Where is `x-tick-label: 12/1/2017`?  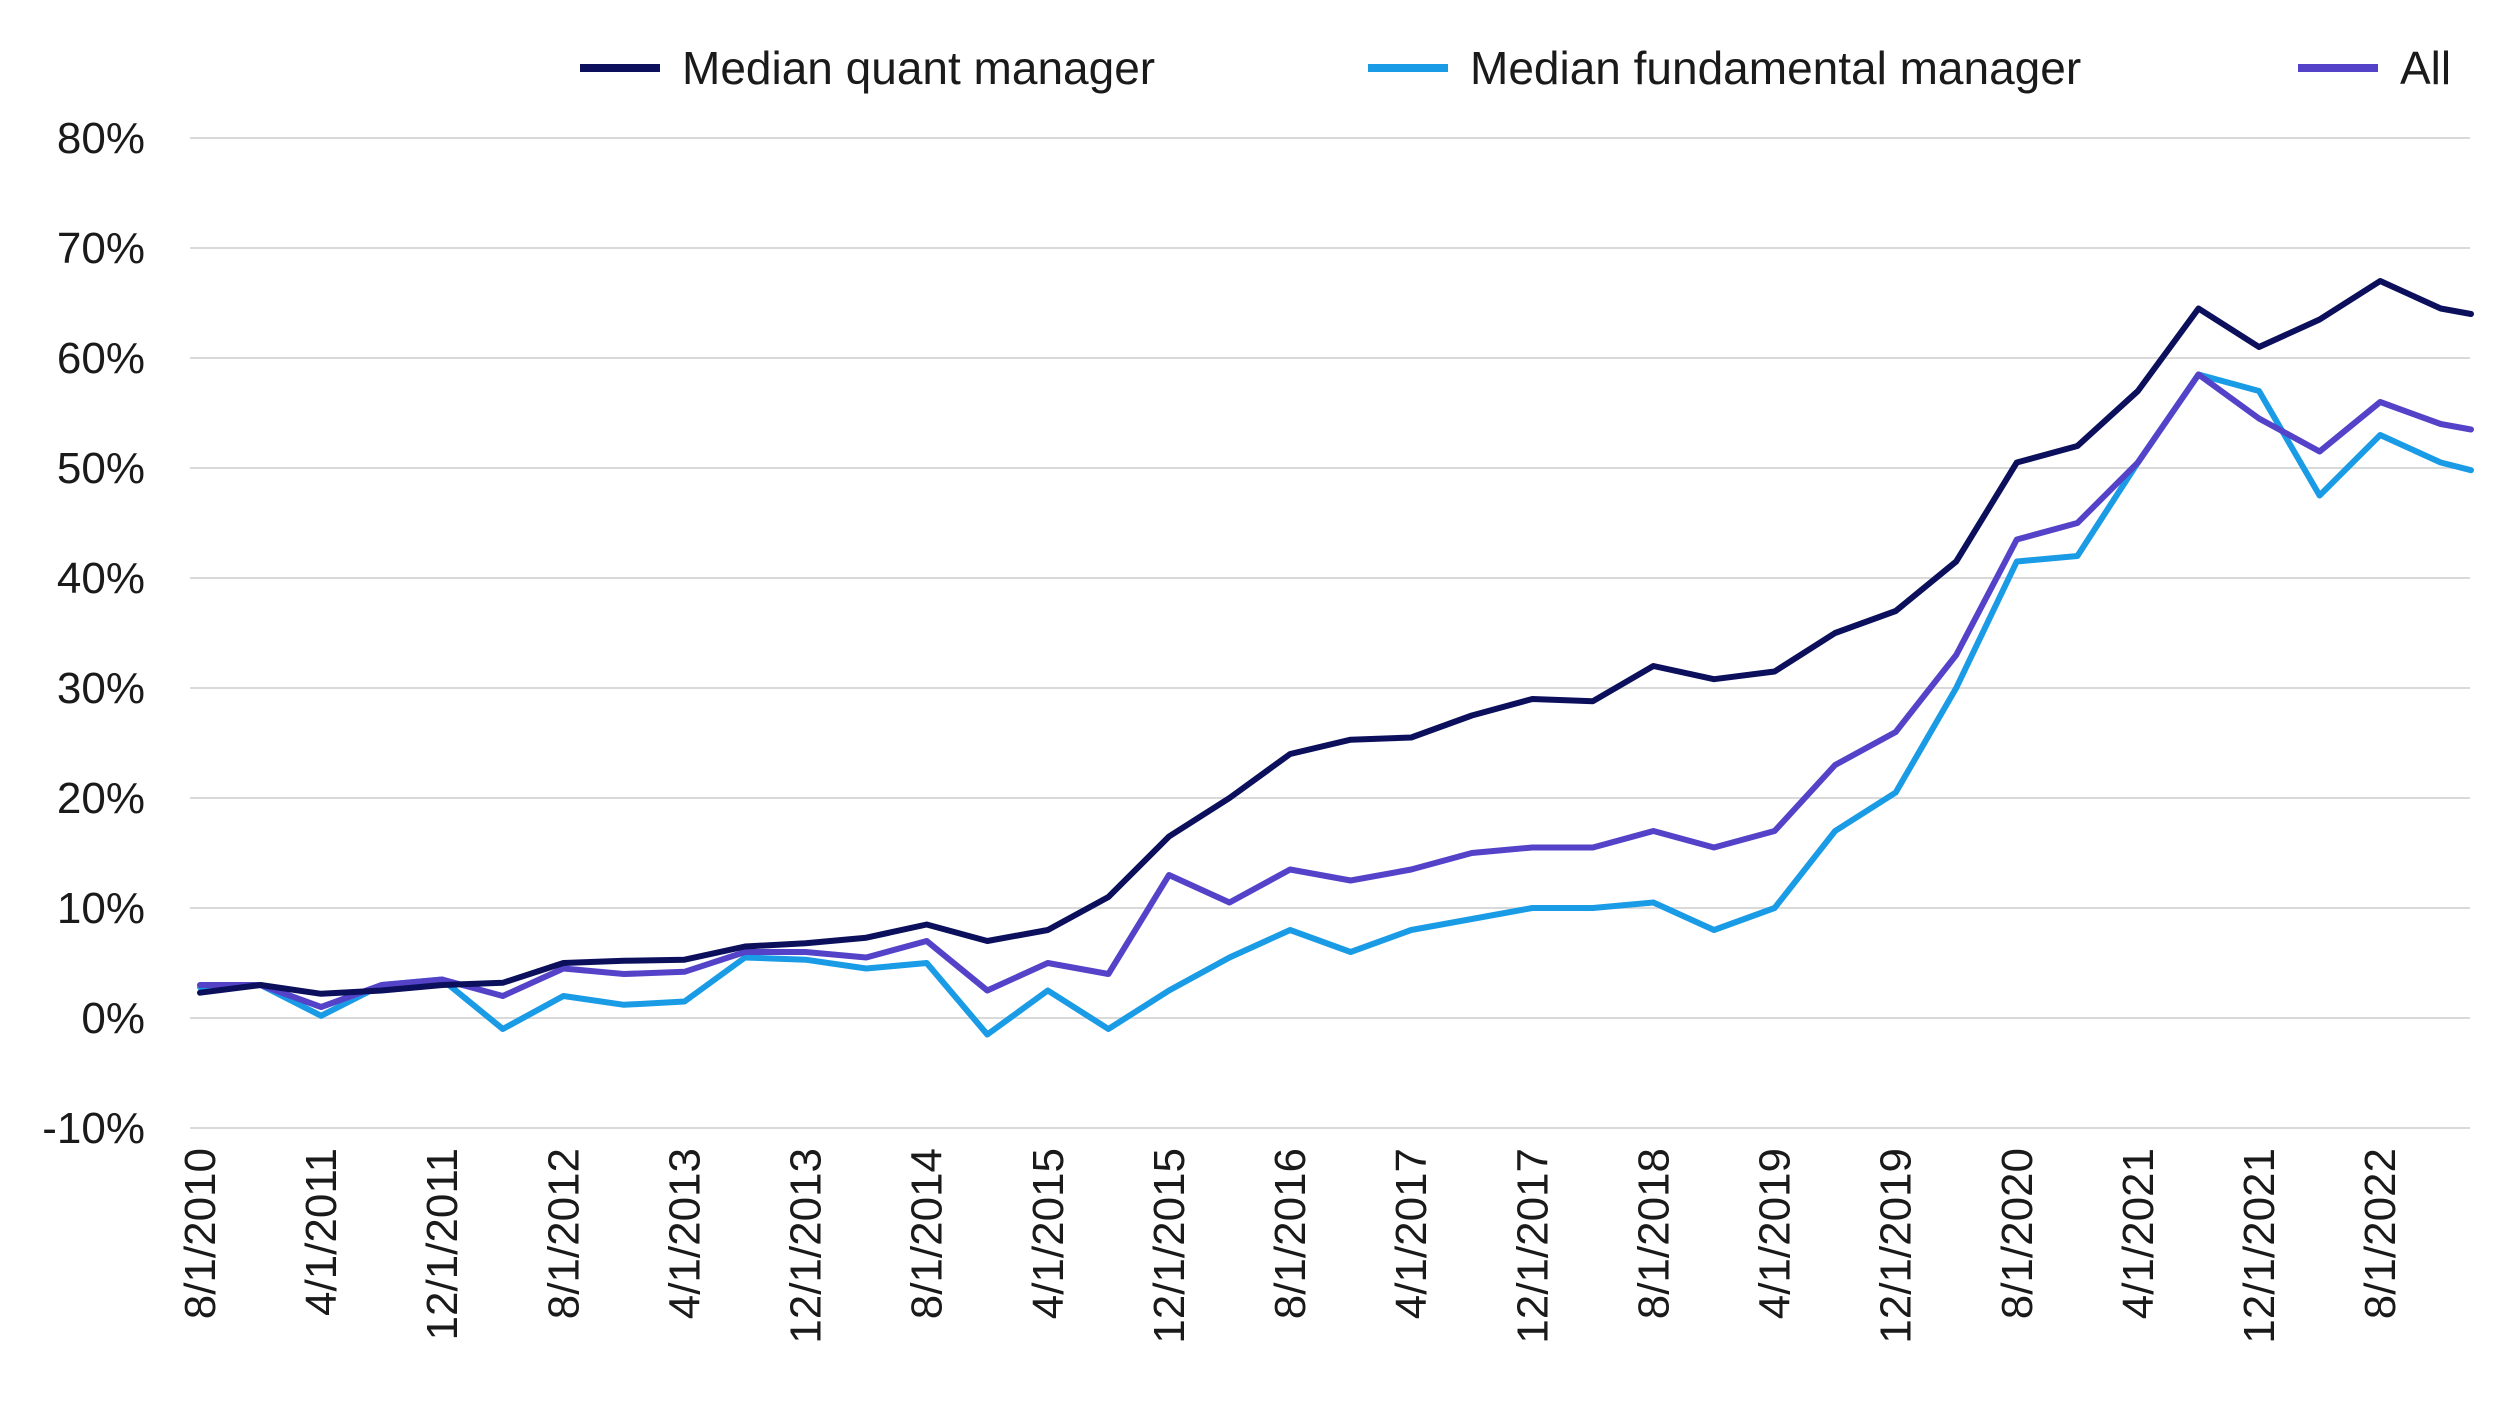
x-tick-label: 12/1/2017 is located at coordinates (1532, 1246).